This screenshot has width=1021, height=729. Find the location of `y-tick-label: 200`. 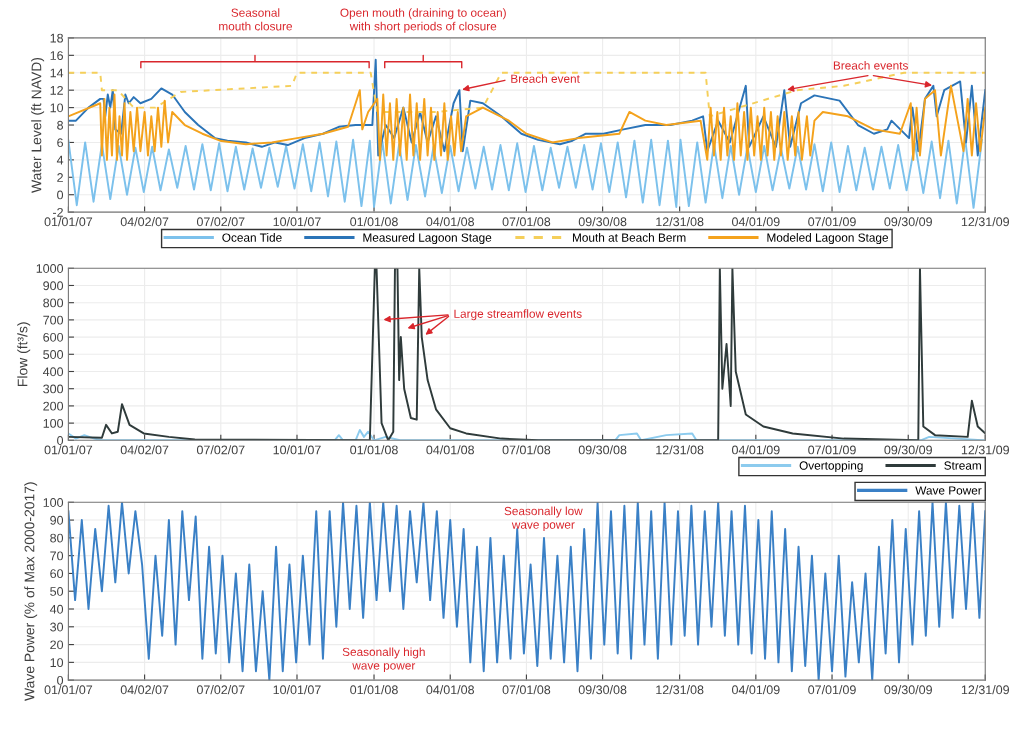

y-tick-label: 200 is located at coordinates (53, 406).